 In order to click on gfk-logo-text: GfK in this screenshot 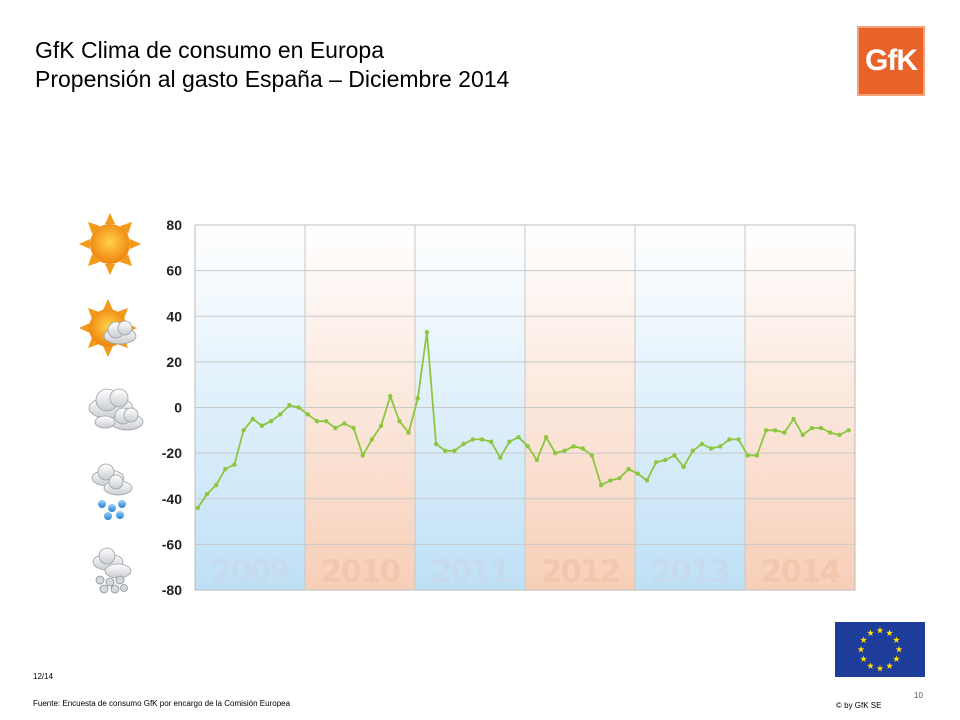, I will do `click(891, 60)`.